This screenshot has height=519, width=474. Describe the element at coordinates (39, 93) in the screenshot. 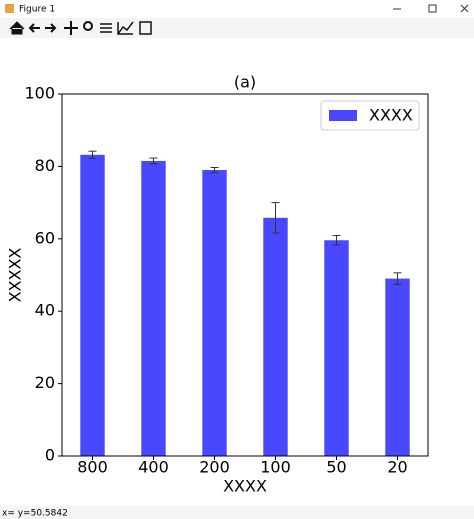

I see `y-tick-label: 100` at that location.